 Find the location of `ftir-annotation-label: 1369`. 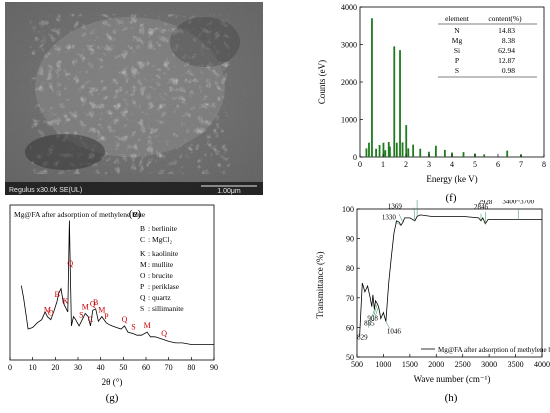

ftir-annotation-label: 1369 is located at coordinates (395, 206).